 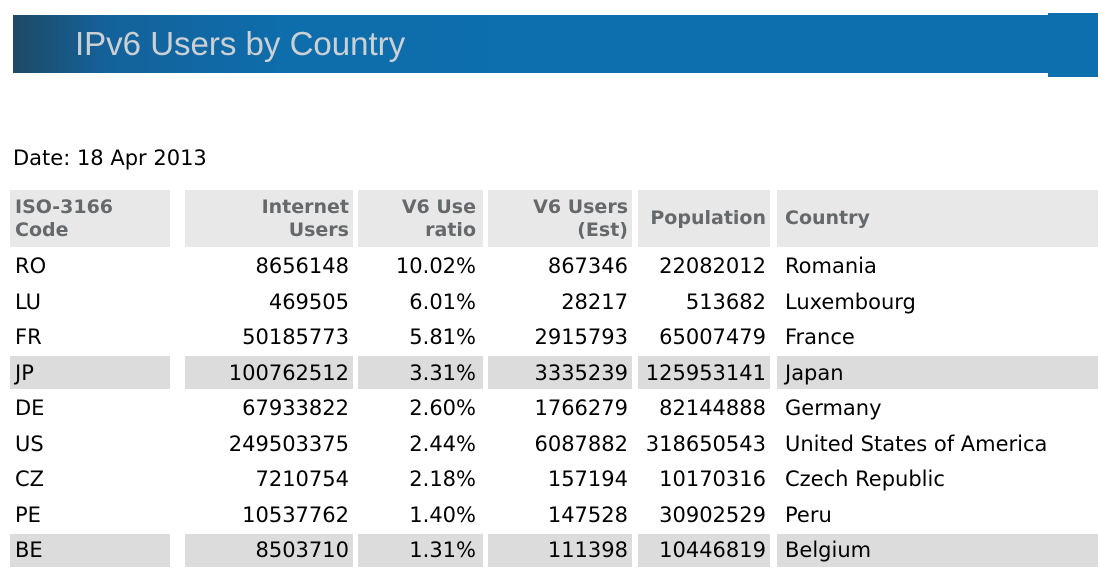 I want to click on cell-v6-use-ratio: 2.44%, so click(x=442, y=443).